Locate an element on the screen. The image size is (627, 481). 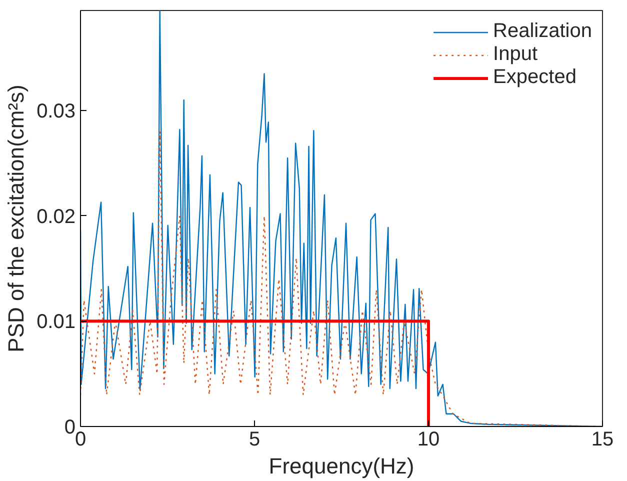
y-axis-title: PSD of the excitation(cm²s) is located at coordinates (16, 218).